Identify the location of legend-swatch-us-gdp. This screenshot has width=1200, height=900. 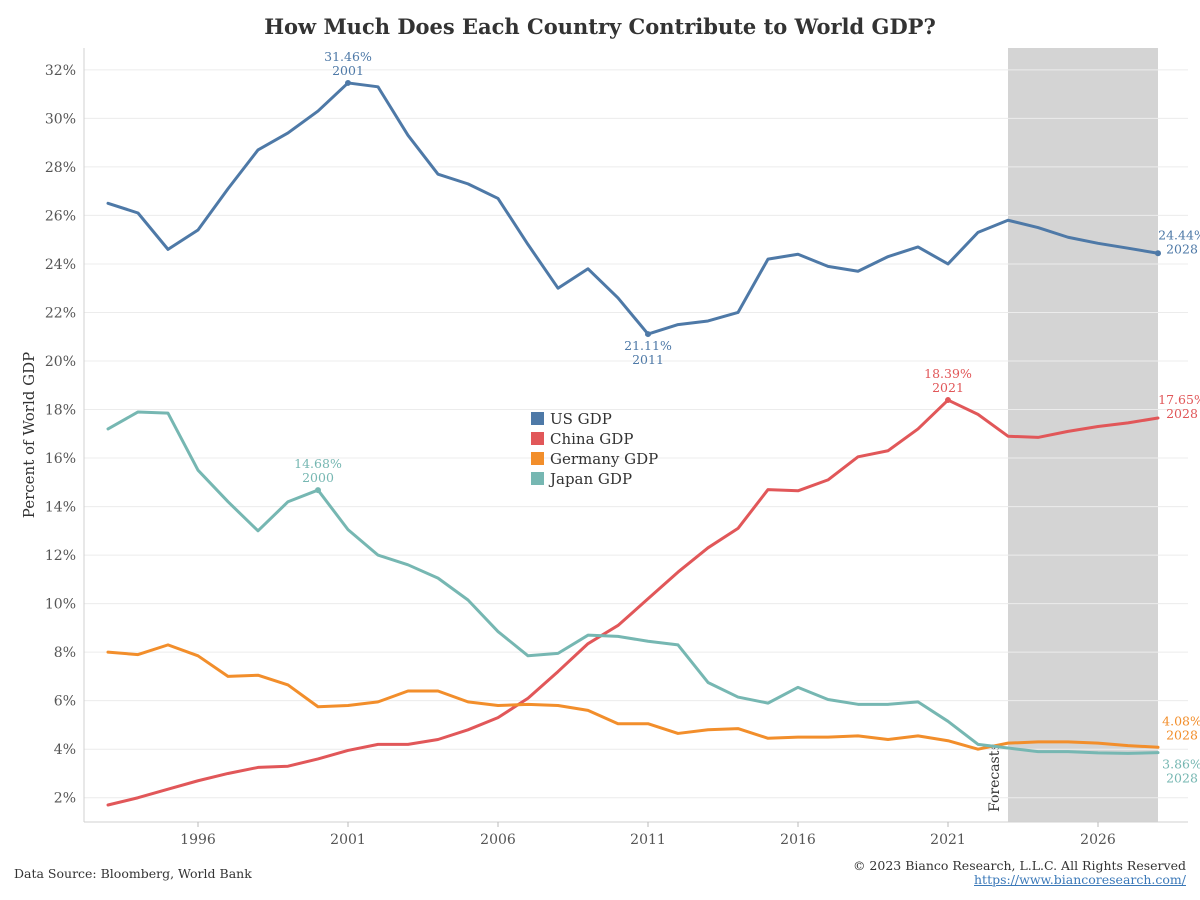
(537, 418).